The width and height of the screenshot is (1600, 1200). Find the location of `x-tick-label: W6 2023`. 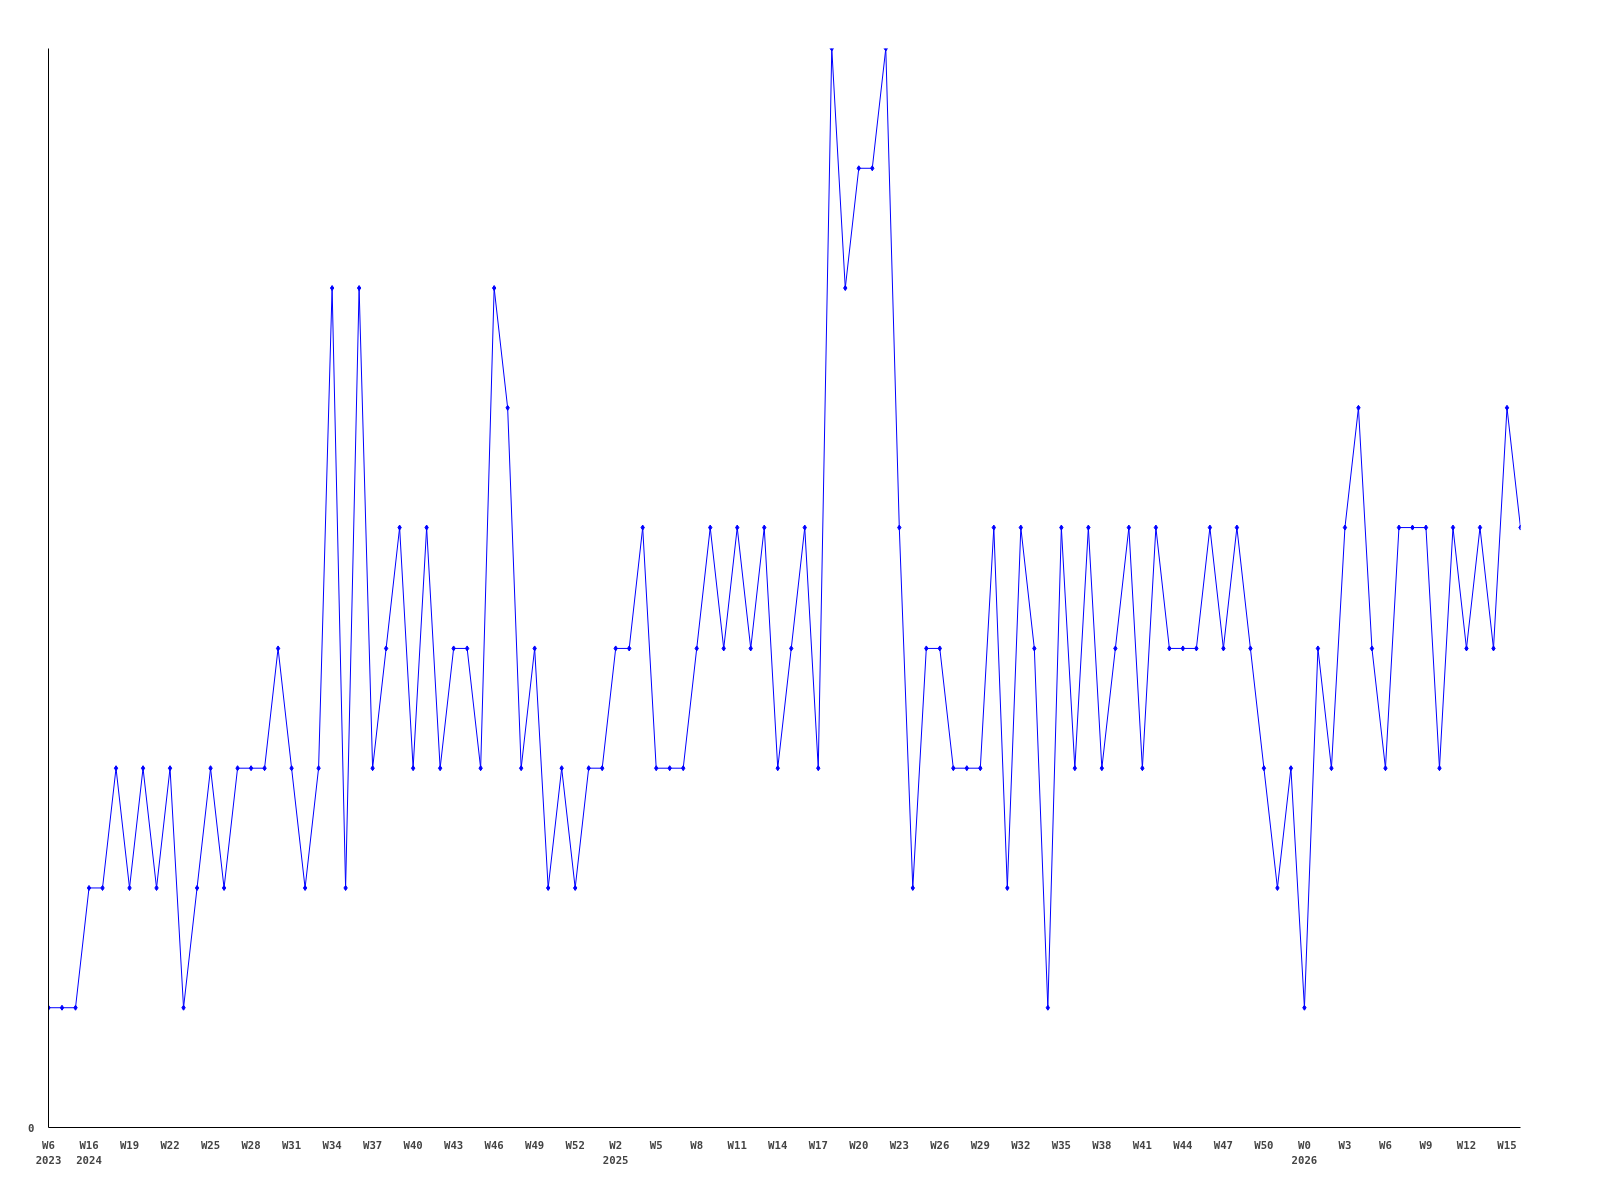

x-tick-label: W6 2023 is located at coordinates (48, 1153).